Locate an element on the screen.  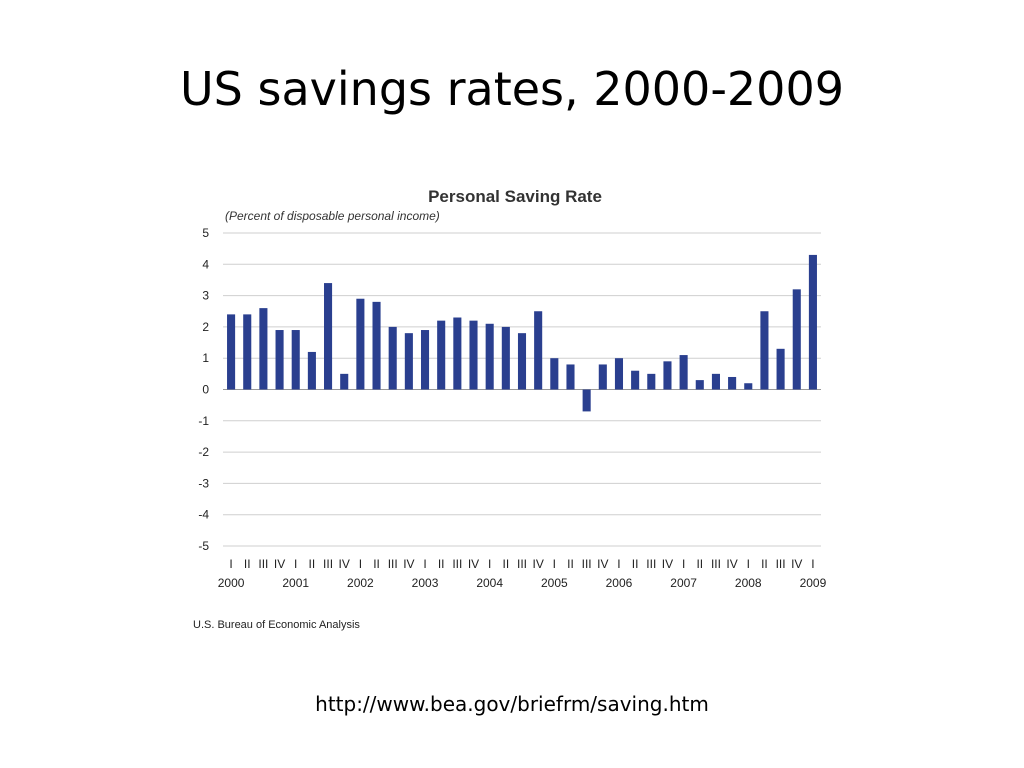
year-label: 2006 is located at coordinates (619, 583).